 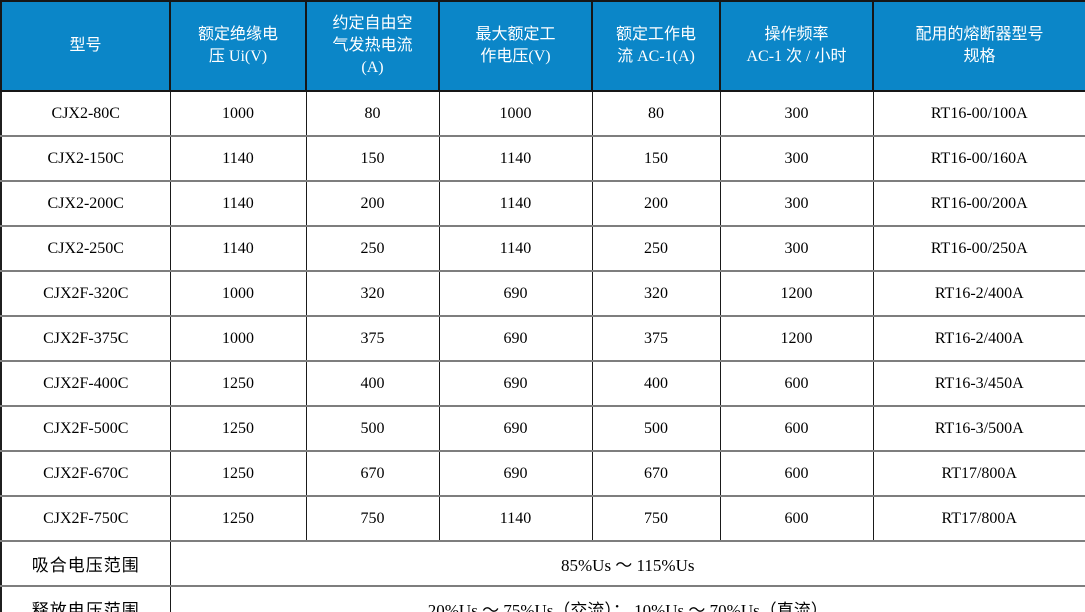 What do you see at coordinates (372, 46) in the screenshot?
I see `col-header-conventional-free-air-thermal-current: 约定自由空 气发热电流 (A)` at bounding box center [372, 46].